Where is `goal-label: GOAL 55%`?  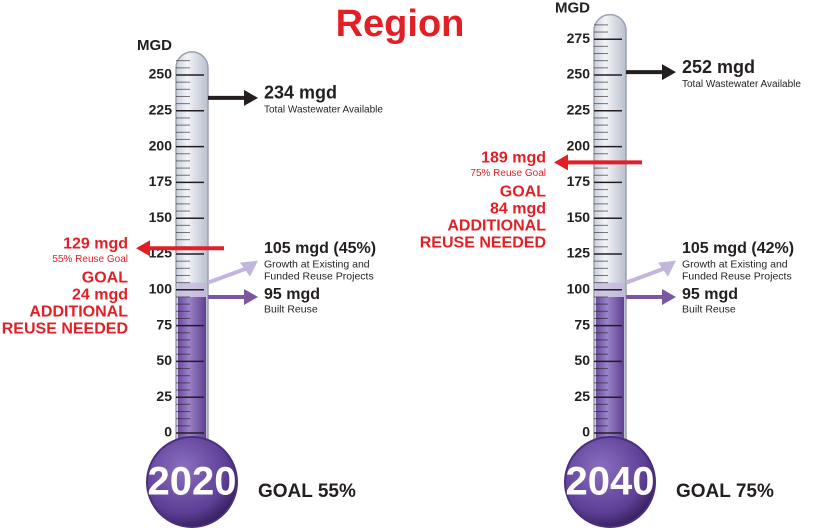 goal-label: GOAL 55% is located at coordinates (307, 491).